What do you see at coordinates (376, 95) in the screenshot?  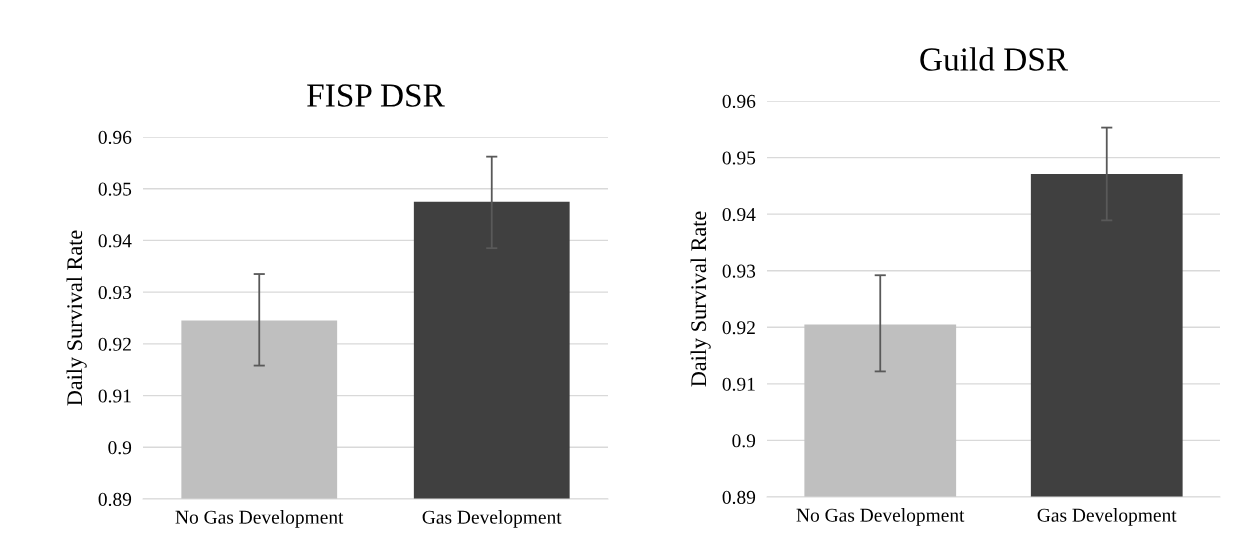 I see `chart-title: FISP DSR` at bounding box center [376, 95].